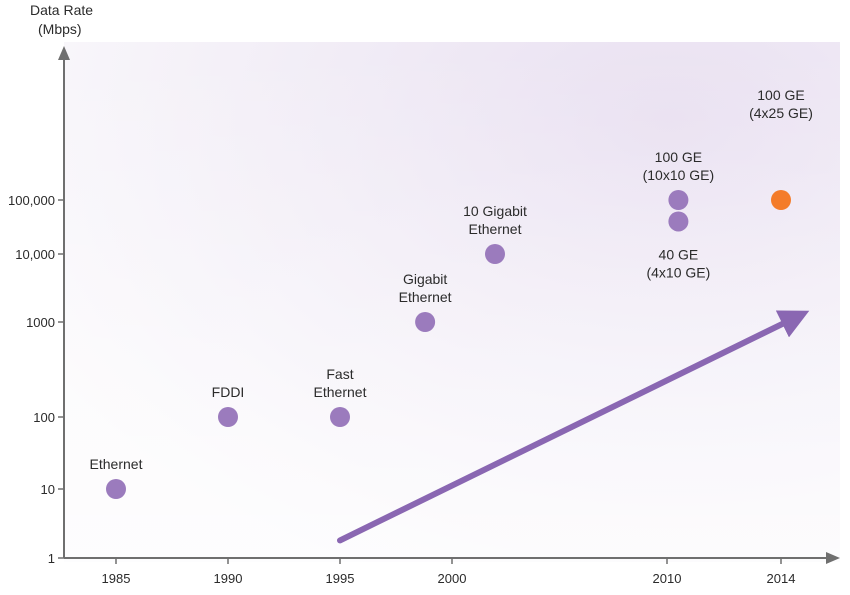 This screenshot has width=850, height=595. What do you see at coordinates (35, 254) in the screenshot?
I see `y-tick-label: 10,000` at bounding box center [35, 254].